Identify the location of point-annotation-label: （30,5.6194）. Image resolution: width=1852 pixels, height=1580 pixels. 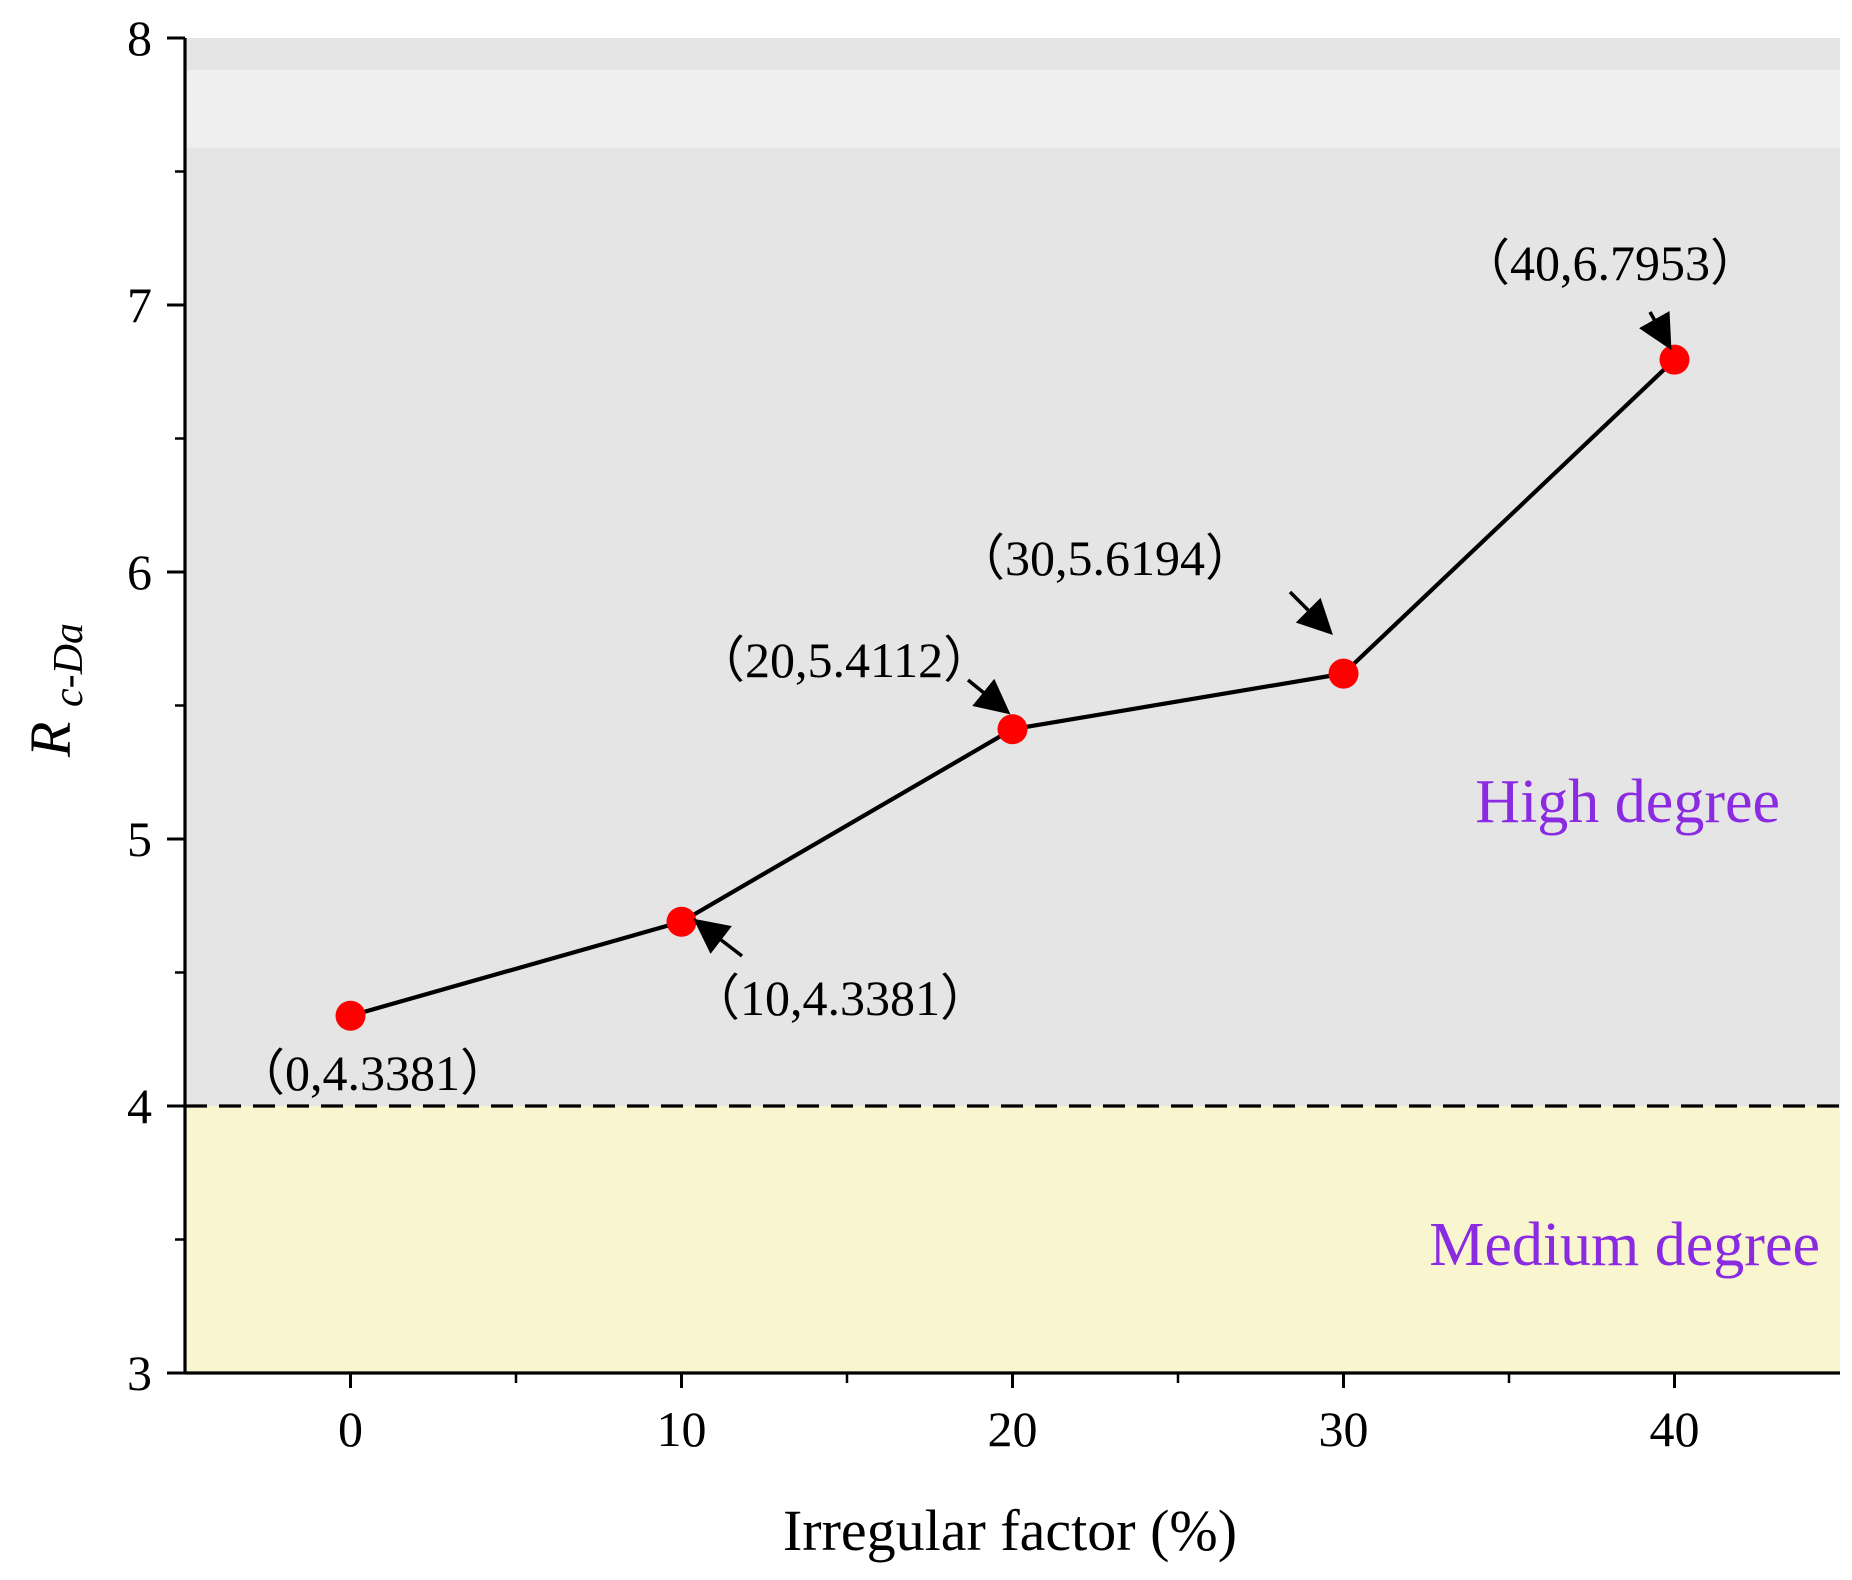
(1105, 558).